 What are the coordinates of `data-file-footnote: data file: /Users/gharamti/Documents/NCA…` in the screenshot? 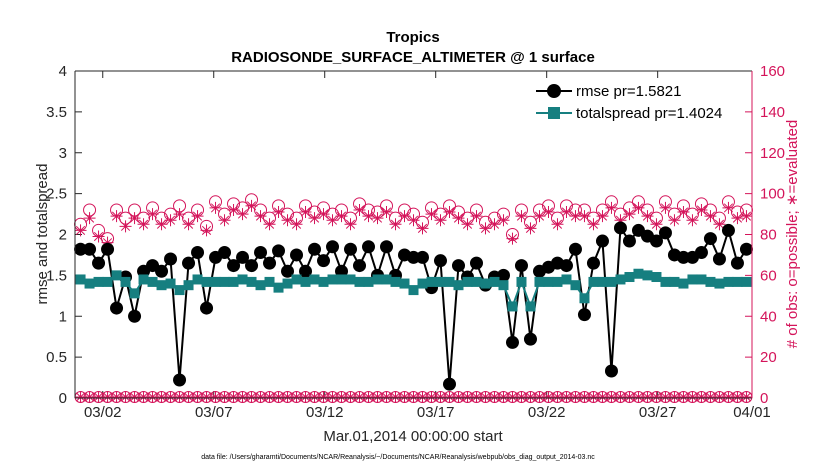 It's located at (398, 457).